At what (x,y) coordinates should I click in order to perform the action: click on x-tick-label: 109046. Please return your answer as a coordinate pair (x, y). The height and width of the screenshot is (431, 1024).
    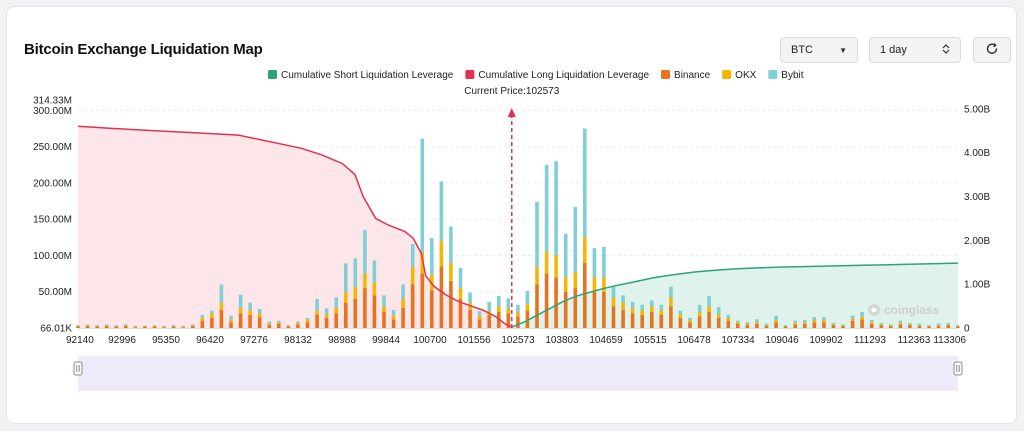
    Looking at the image, I should click on (782, 340).